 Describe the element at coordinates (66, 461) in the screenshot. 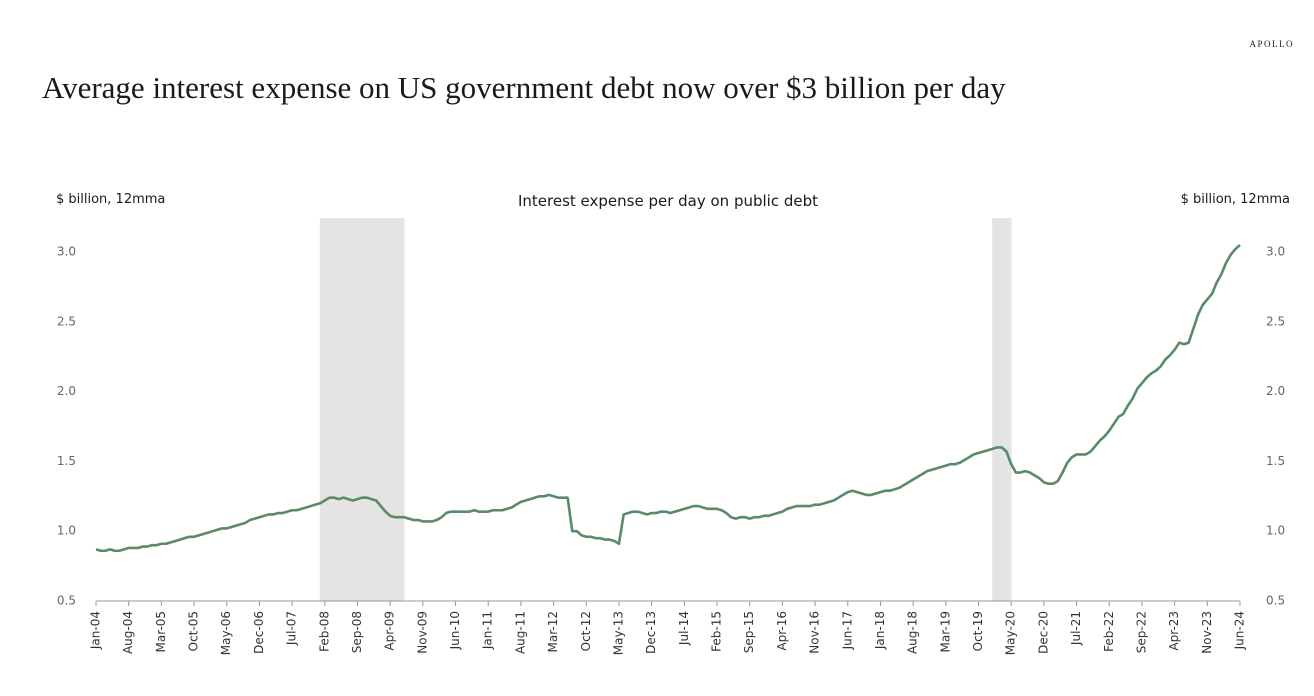

I see `y-tick-label: 1.5` at that location.